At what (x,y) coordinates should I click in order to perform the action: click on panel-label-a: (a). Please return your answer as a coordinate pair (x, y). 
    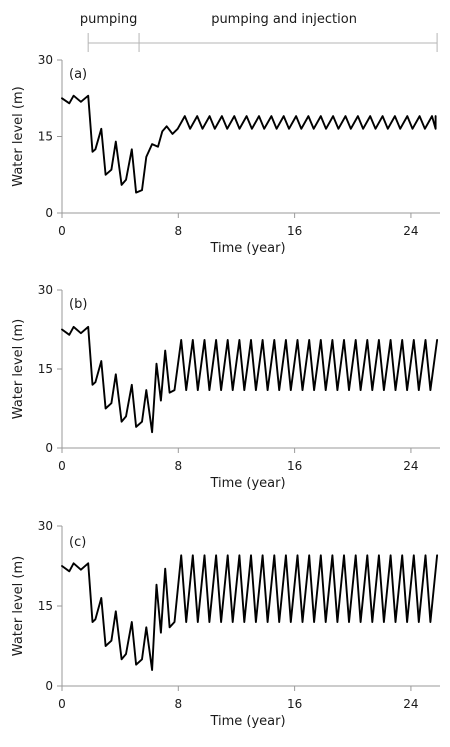
    Looking at the image, I should click on (78, 74).